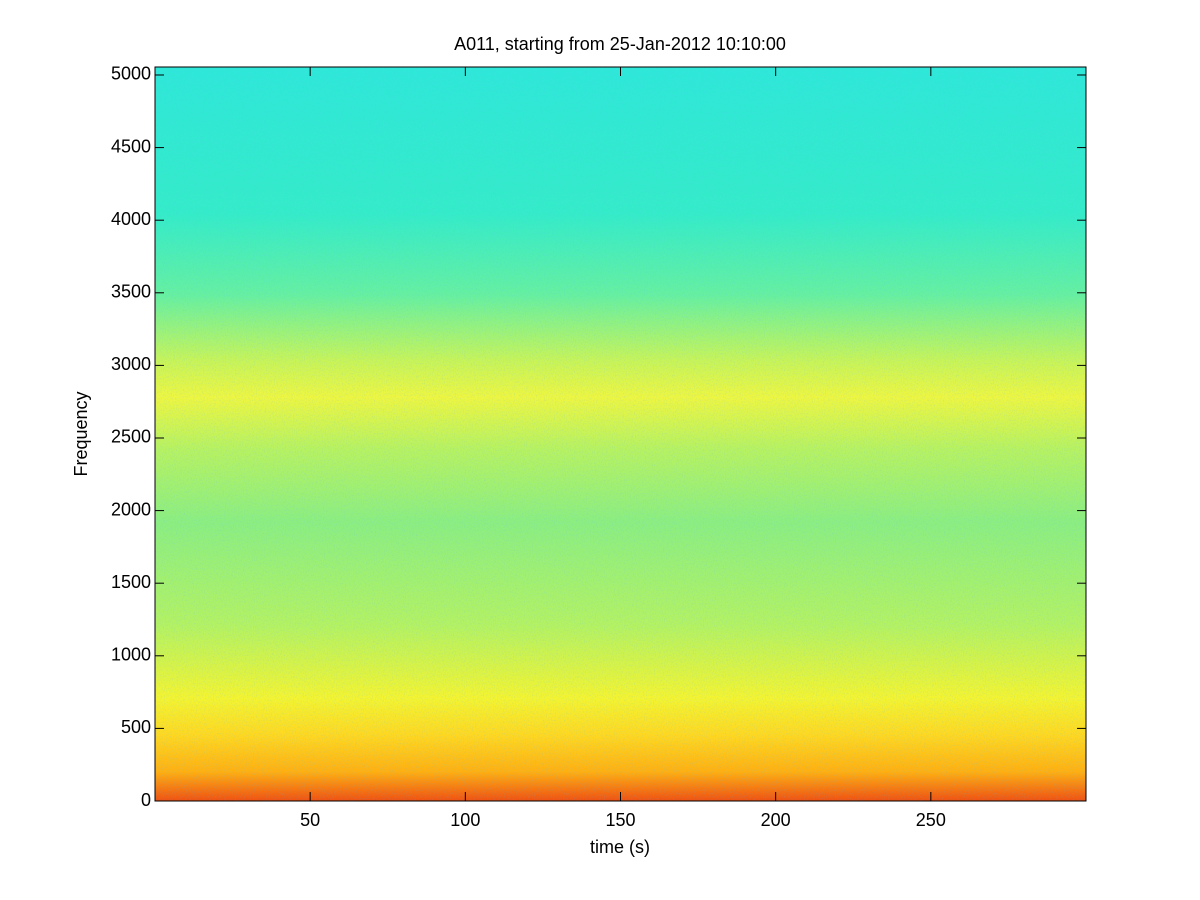  I want to click on y-tick-label: 1000, so click(131, 655).